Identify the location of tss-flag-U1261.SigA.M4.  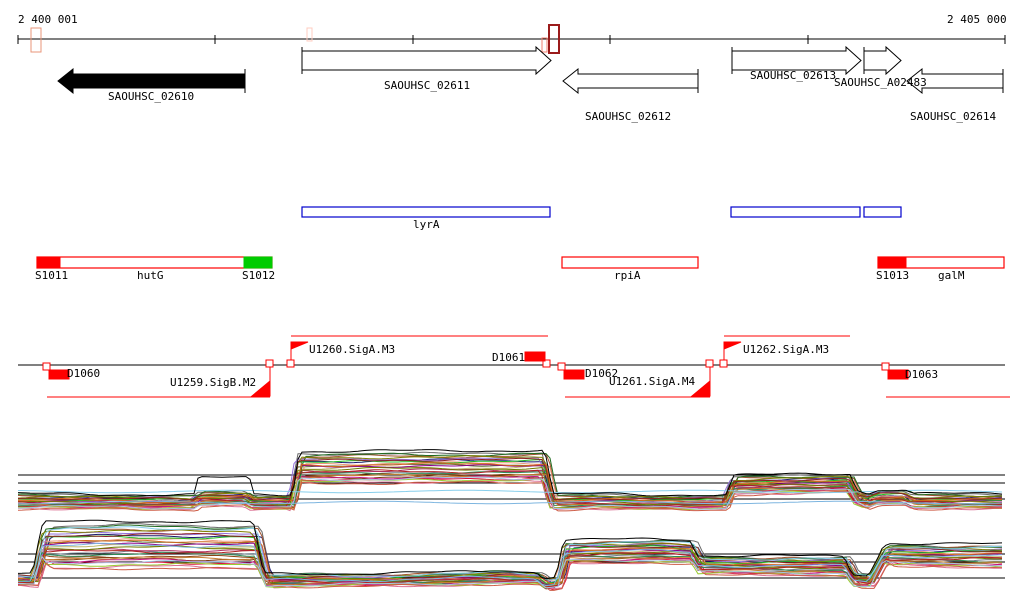
(702, 378).